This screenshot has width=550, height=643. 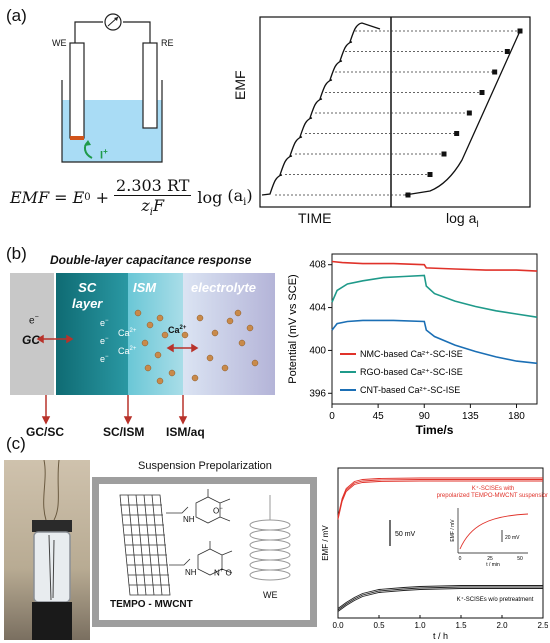 I want to click on staircase-curve, so click(x=321, y=109).